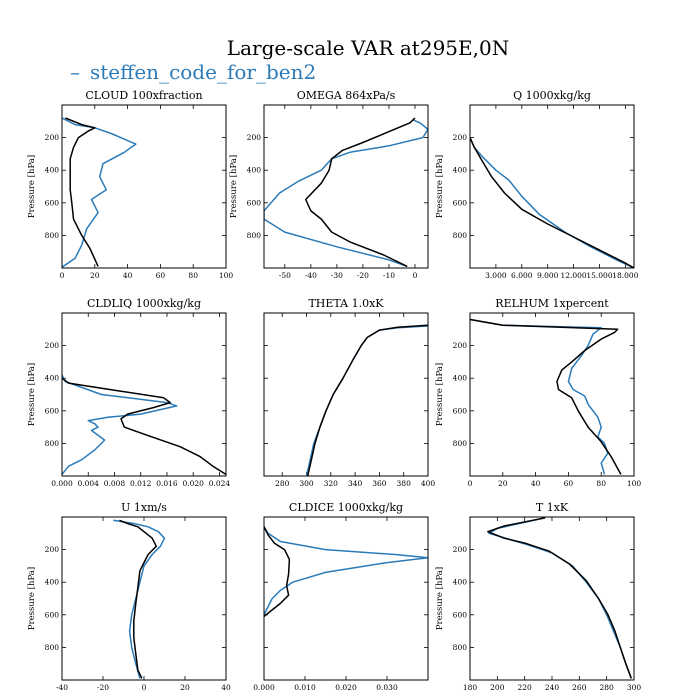  What do you see at coordinates (203, 72) in the screenshot?
I see `legend-label: steffen_code_for_ben2` at bounding box center [203, 72].